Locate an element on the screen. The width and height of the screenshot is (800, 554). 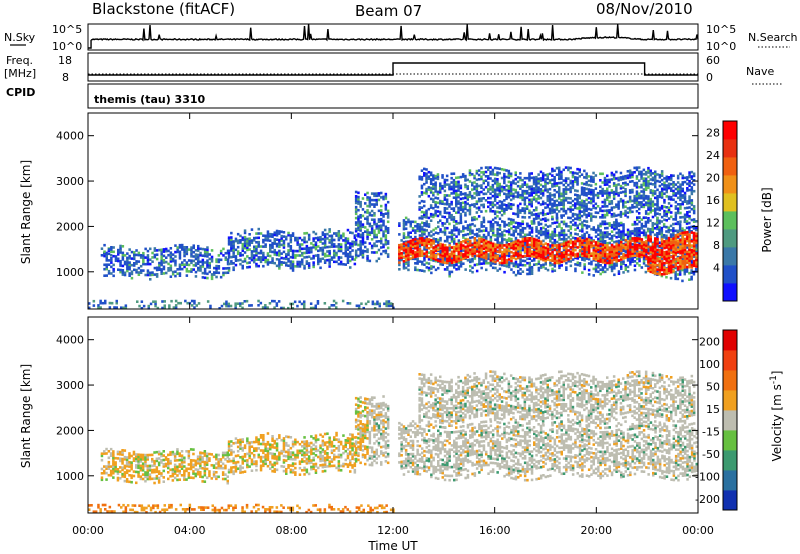
range-cell-2065 is located at coordinates (575, 238).